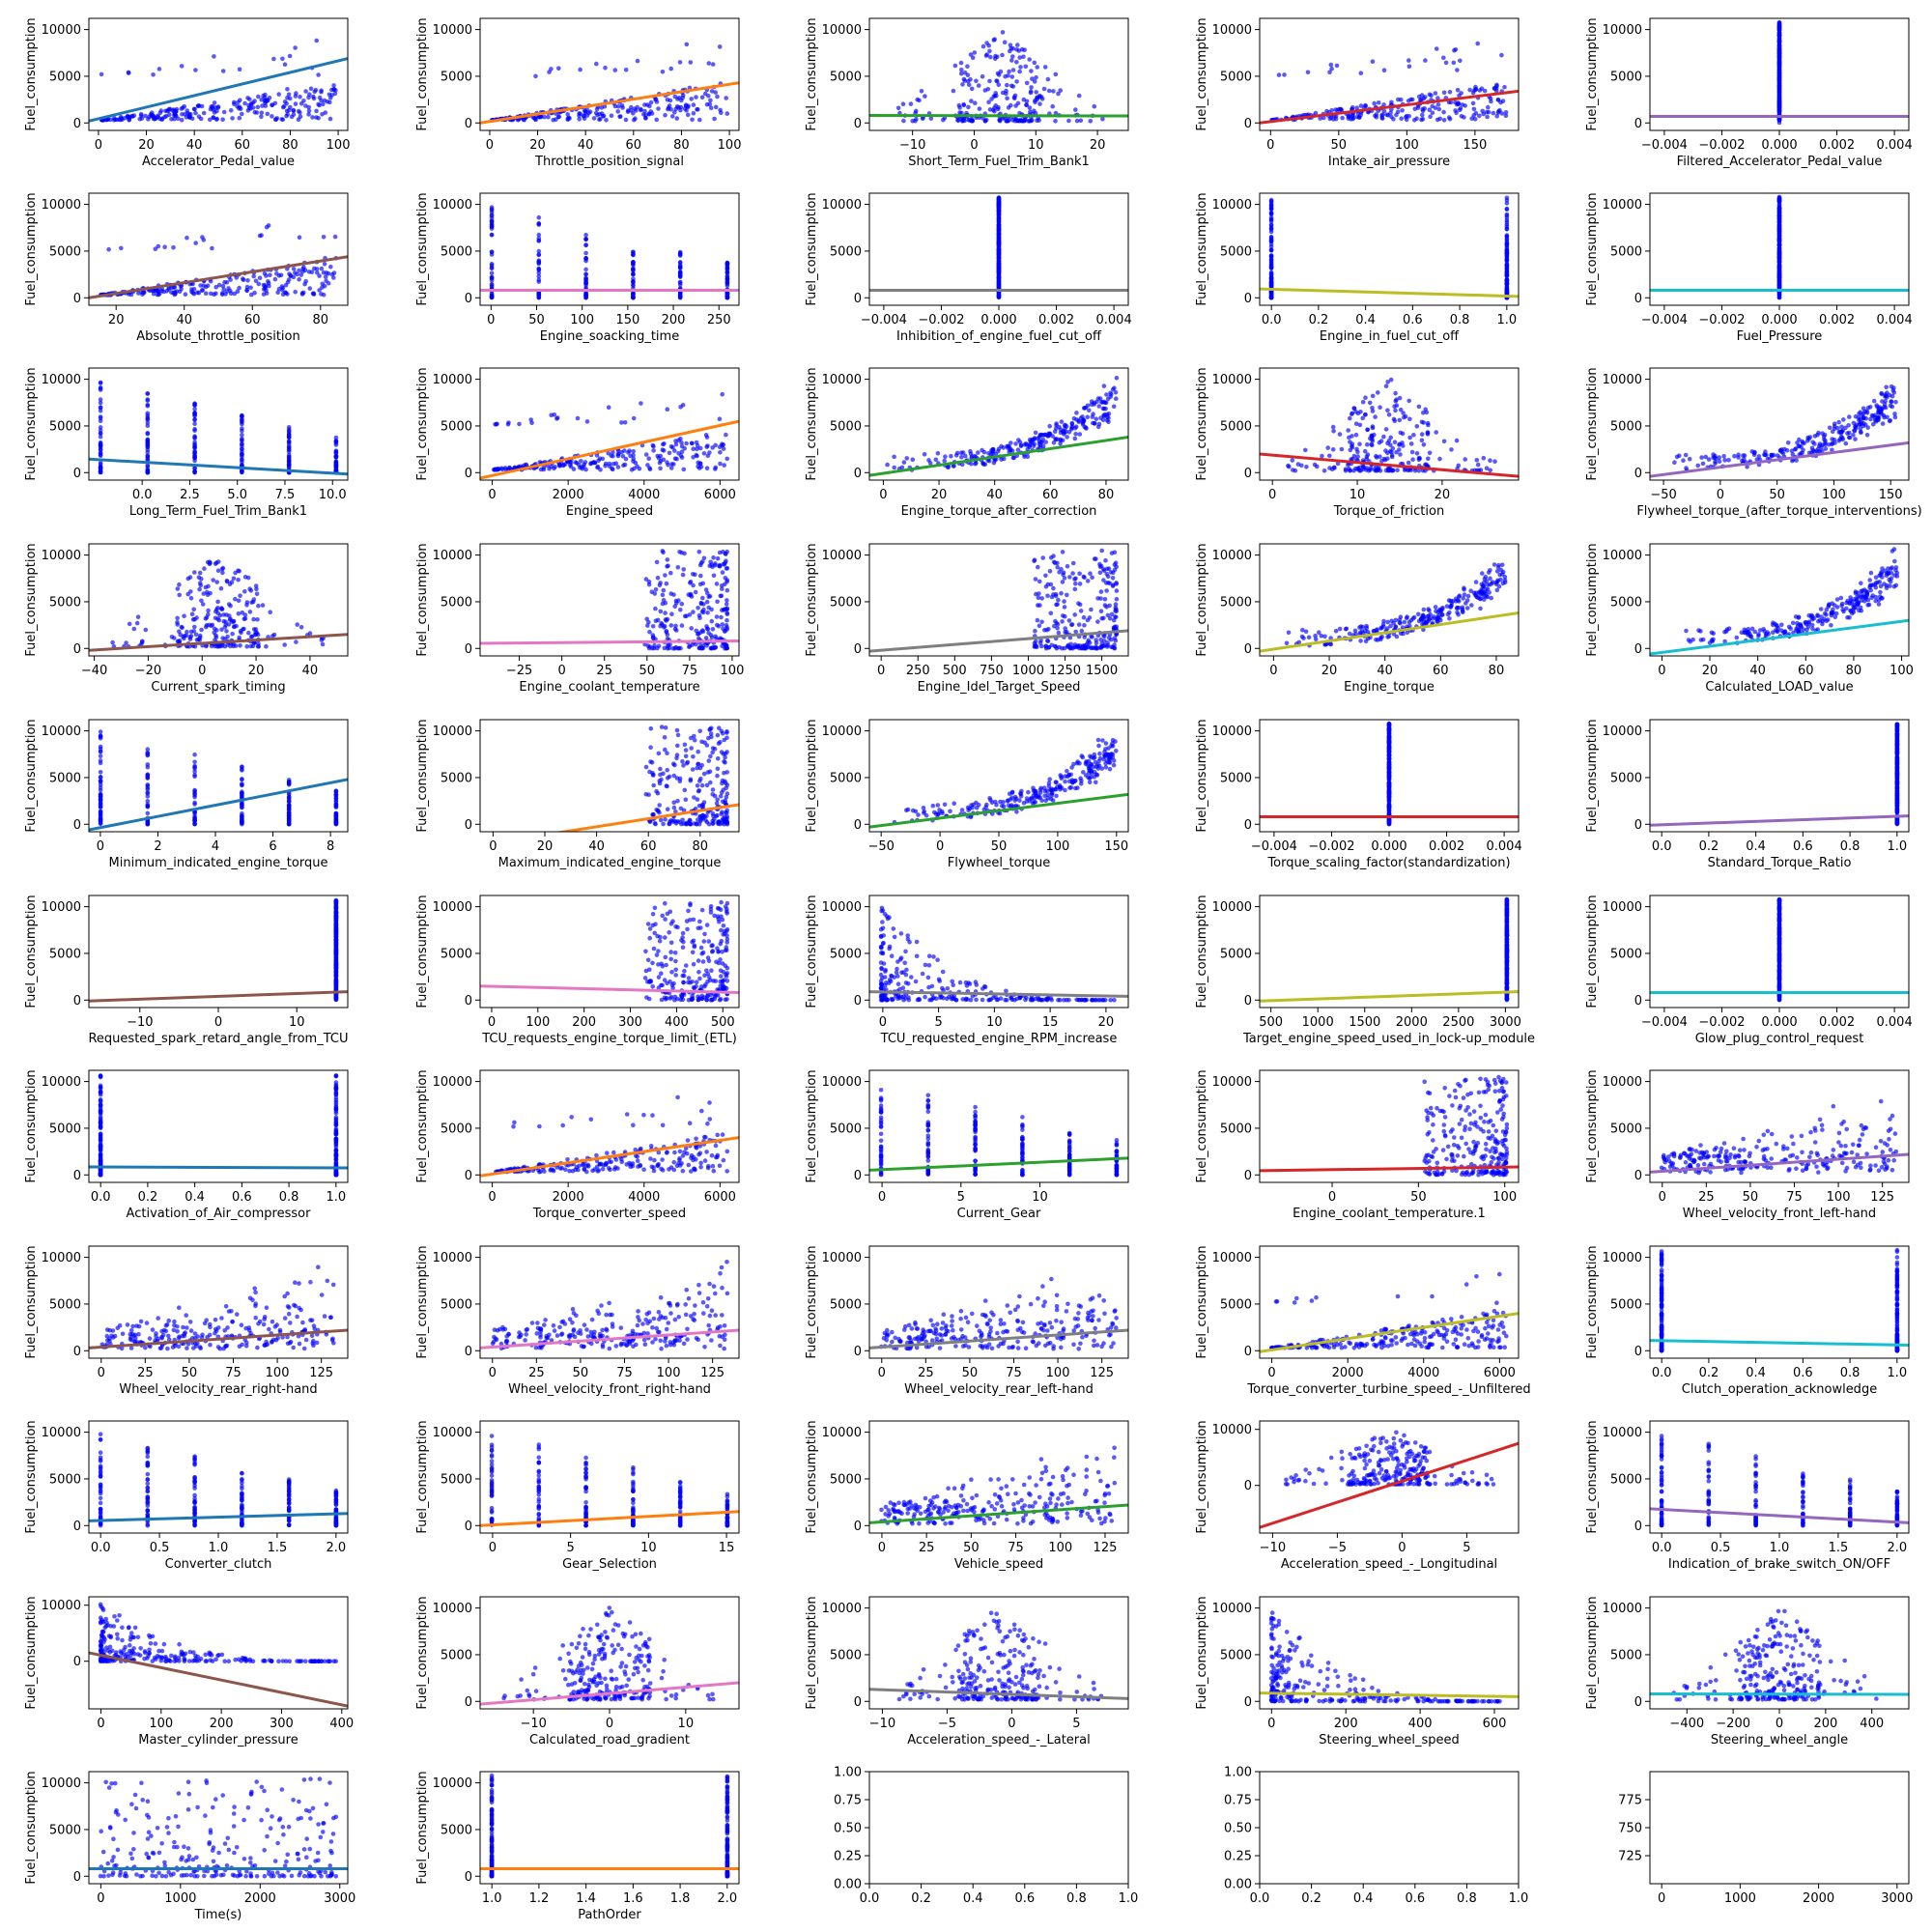 The width and height of the screenshot is (1932, 1932). I want to click on x-tick-label: 60, so click(243, 145).